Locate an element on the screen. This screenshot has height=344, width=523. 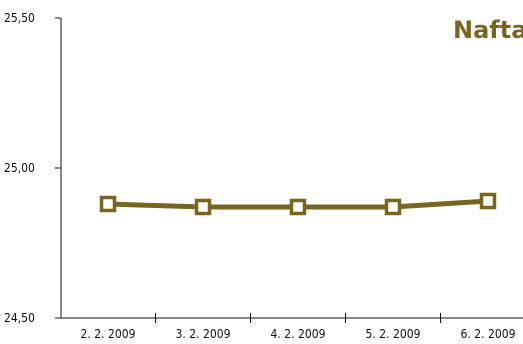
x-tick-label: 6. 2. 2009 is located at coordinates (488, 334).